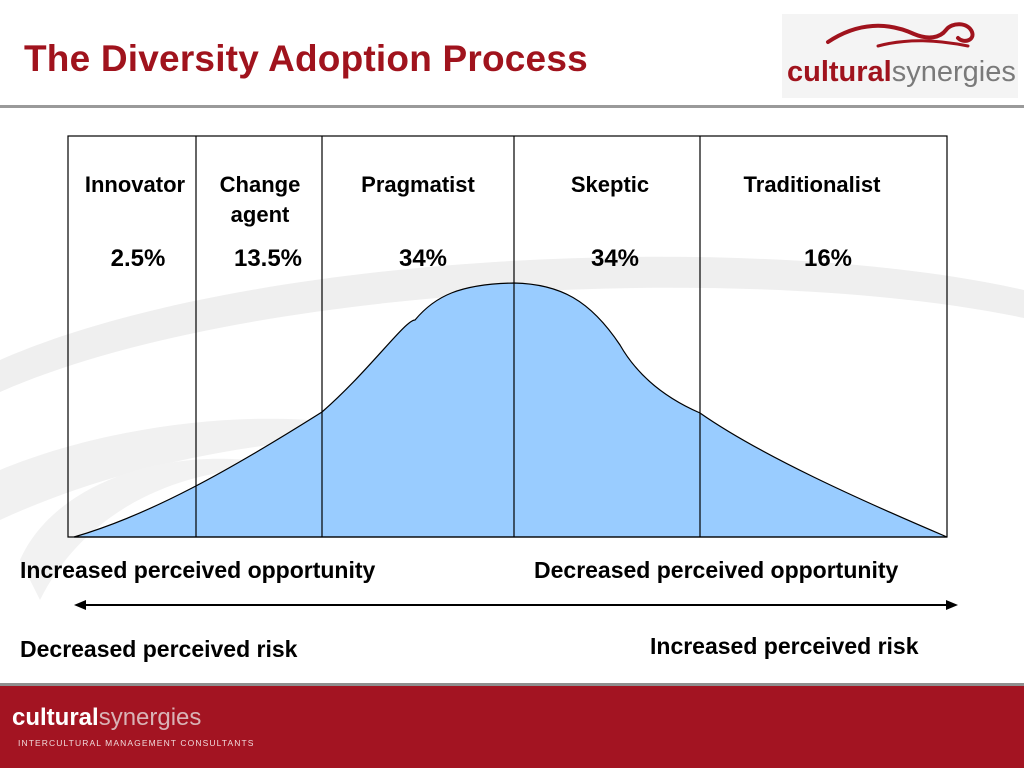 This screenshot has height=768, width=1024. Describe the element at coordinates (784, 646) in the screenshot. I see `caption-increased-risk: Increased perceived risk` at that location.